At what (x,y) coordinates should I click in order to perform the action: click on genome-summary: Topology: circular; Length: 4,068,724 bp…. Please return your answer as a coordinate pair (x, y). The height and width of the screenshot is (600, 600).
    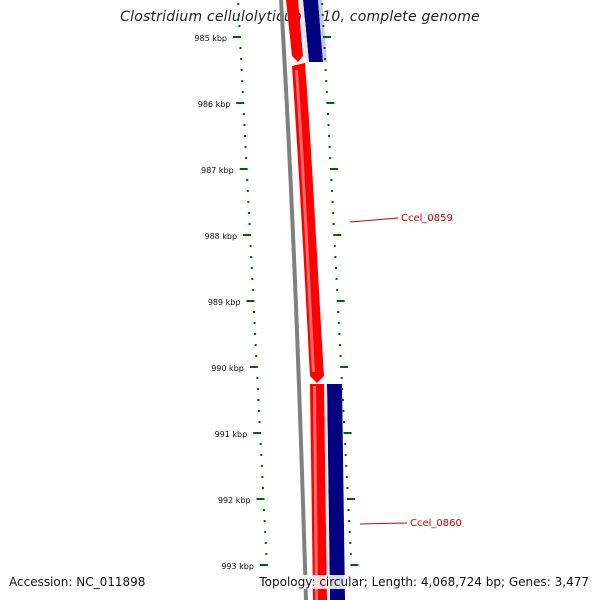
    Looking at the image, I should click on (424, 582).